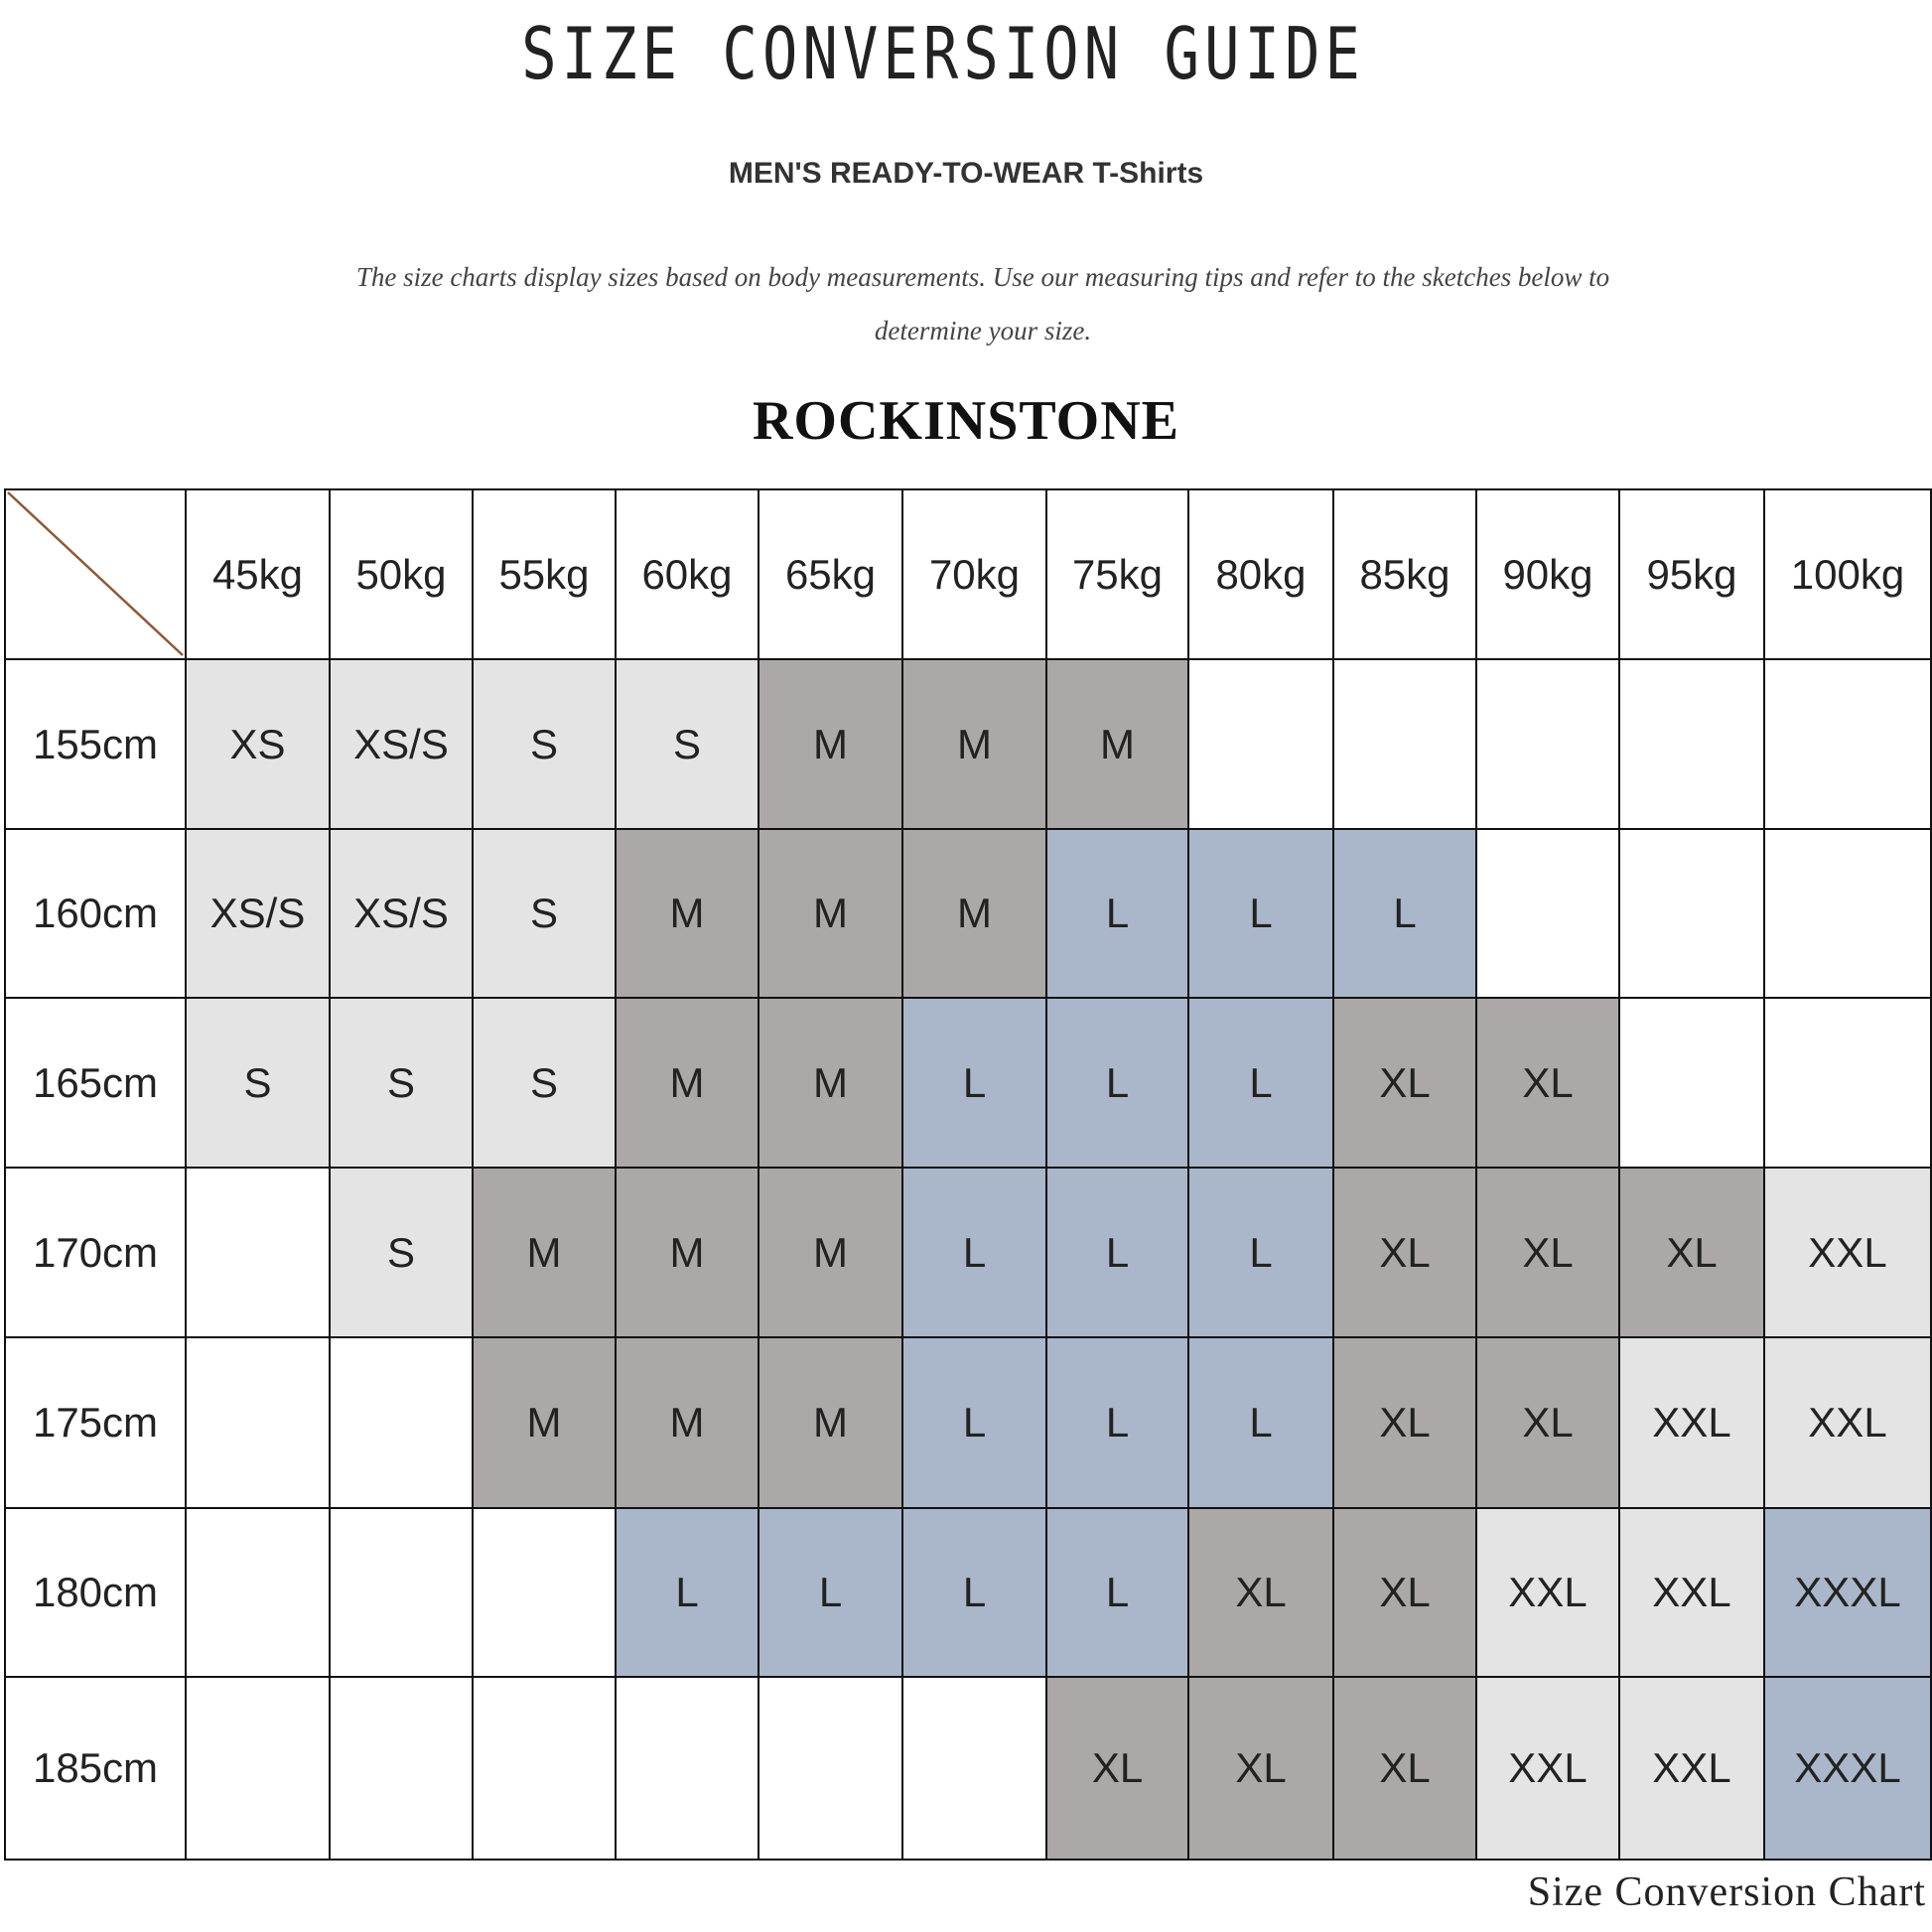 The image size is (1932, 1932). I want to click on table-row: 165cm S S S M M L L L XL XL, so click(968, 1083).